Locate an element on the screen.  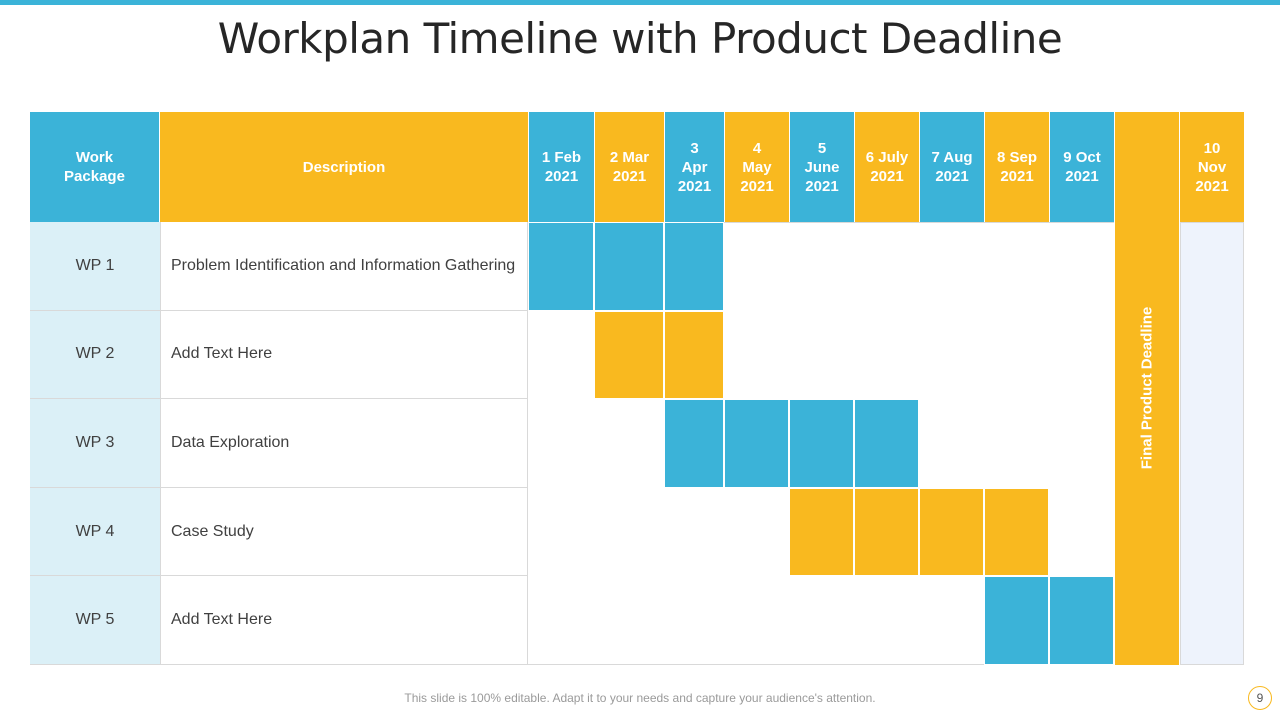
header-line: 10 is located at coordinates (1212, 148).